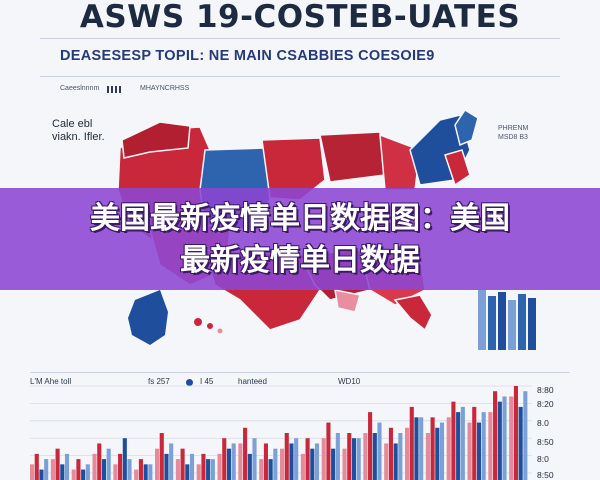  Describe the element at coordinates (543, 423) in the screenshot. I see `y-tick-3: 8.0` at that location.